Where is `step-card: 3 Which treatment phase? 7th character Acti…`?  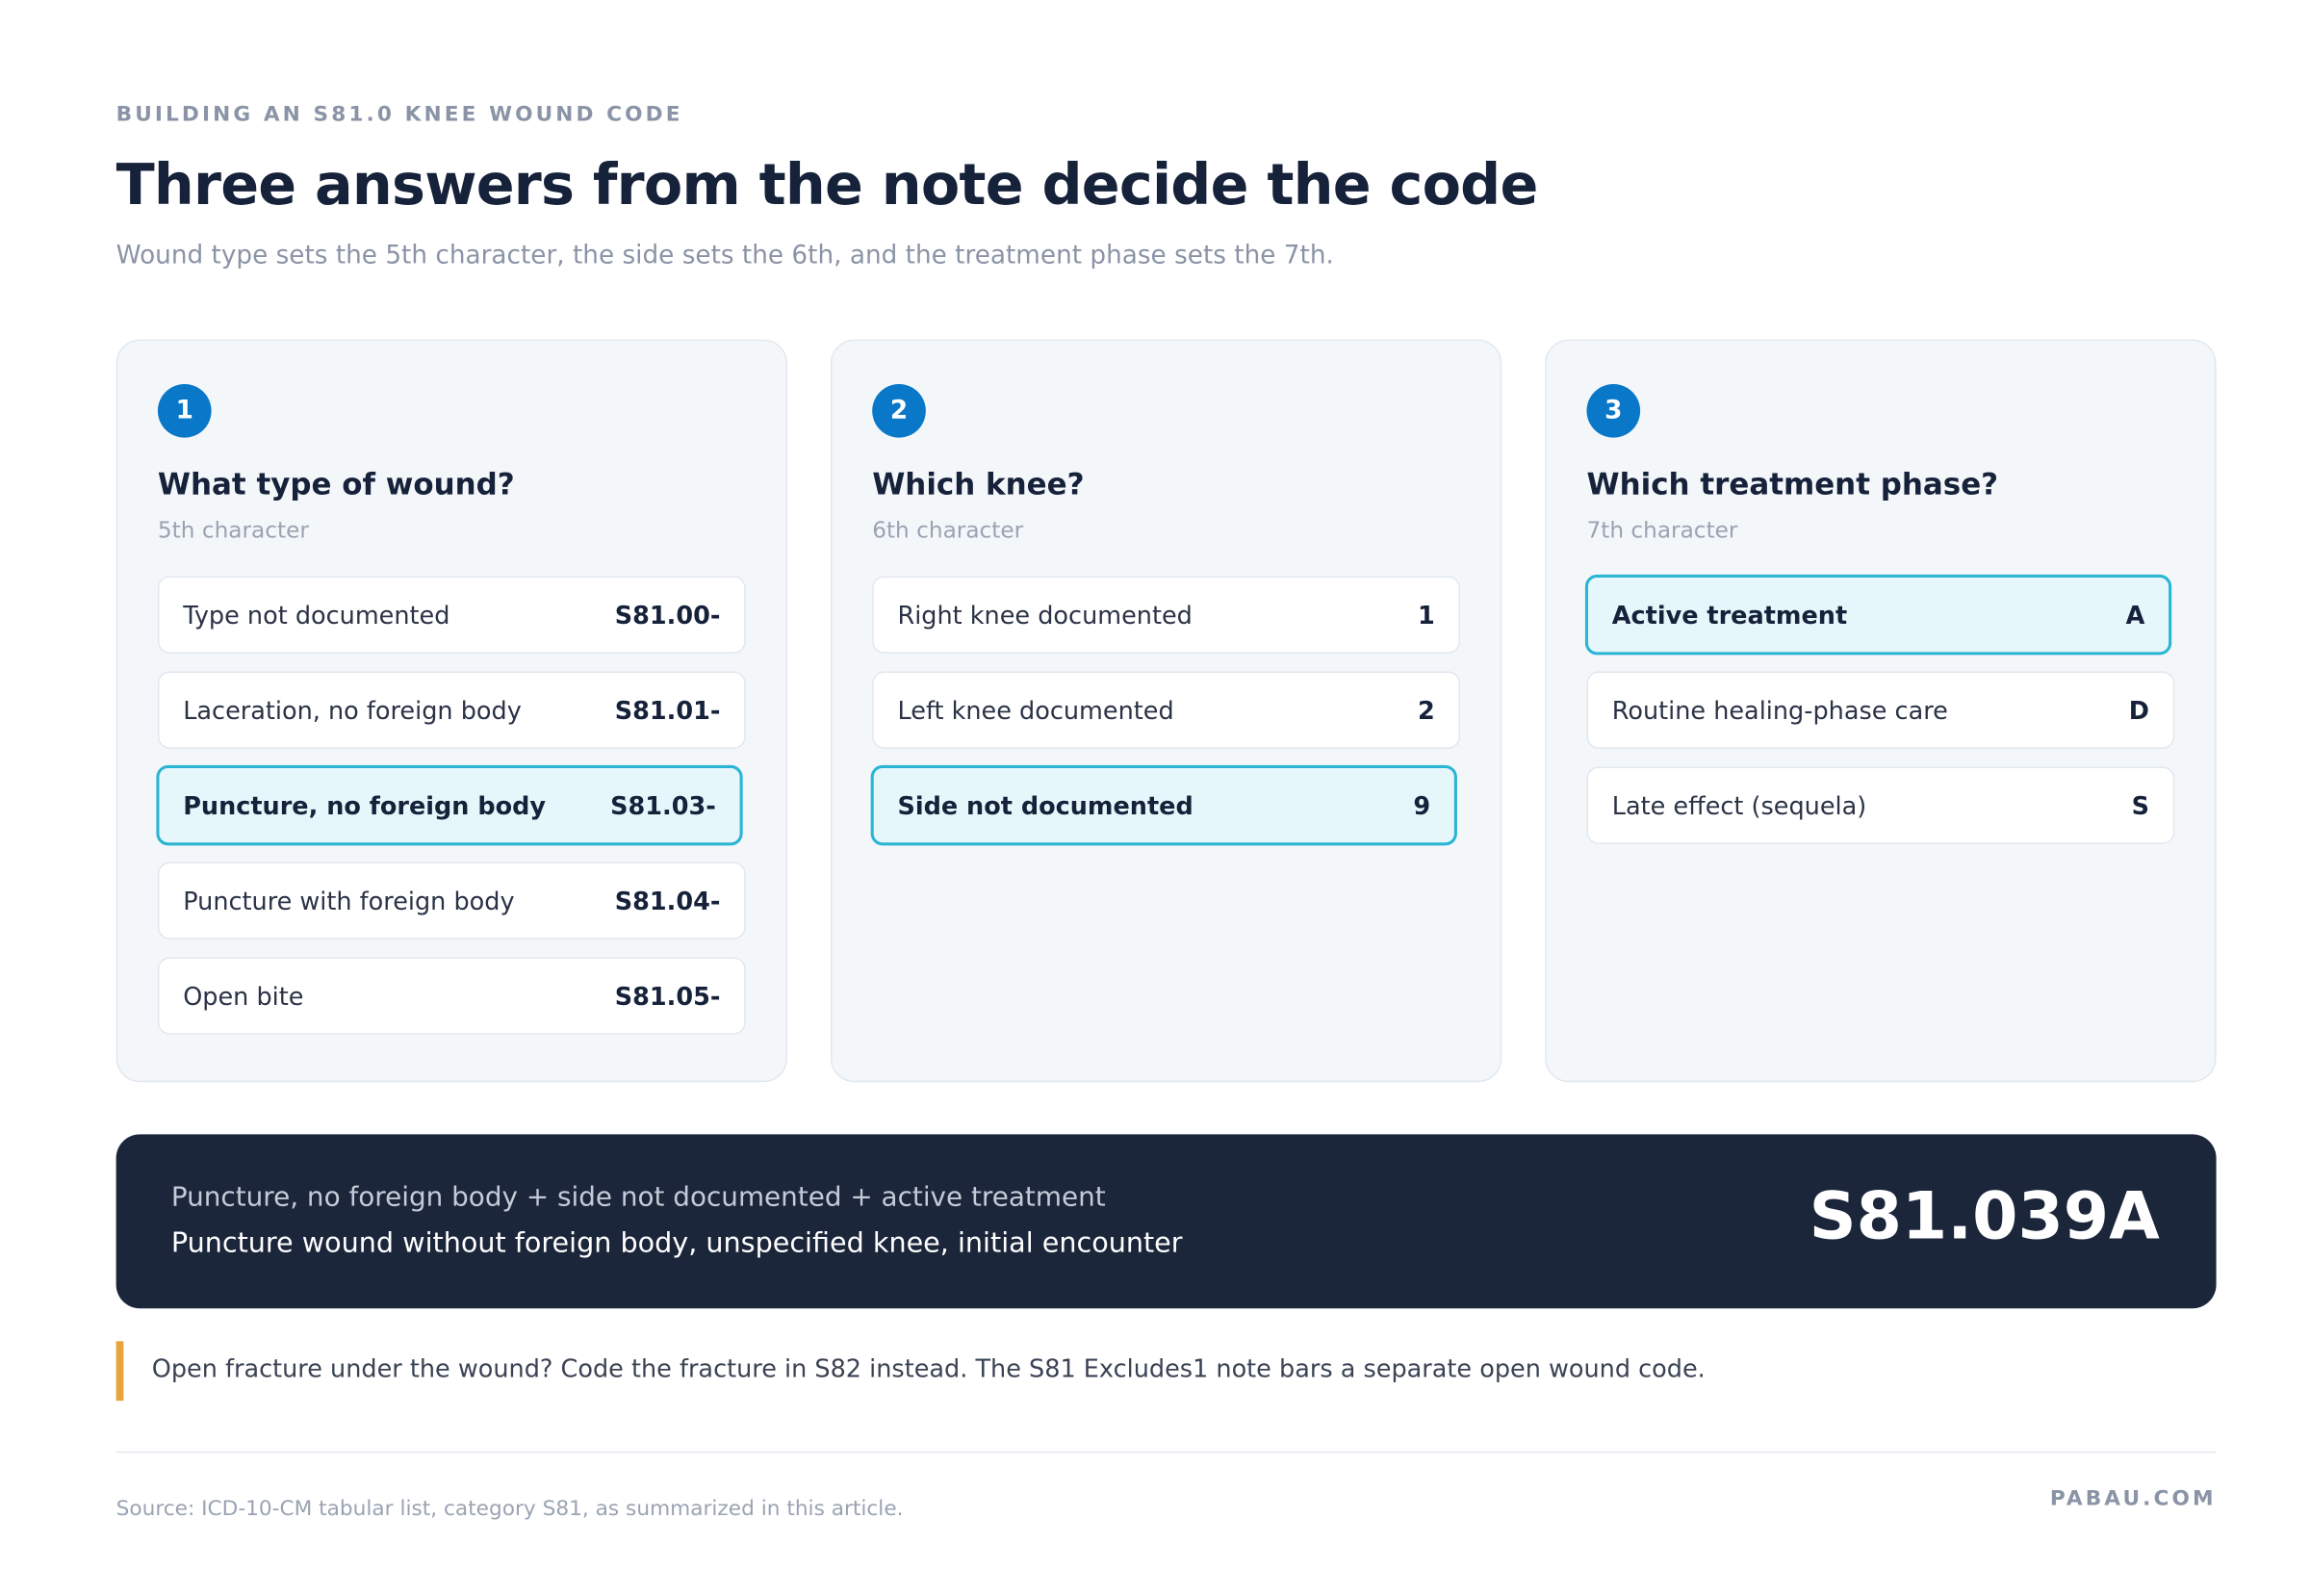
step-card: 3 Which treatment phase? 7th character Acti… is located at coordinates (1881, 711).